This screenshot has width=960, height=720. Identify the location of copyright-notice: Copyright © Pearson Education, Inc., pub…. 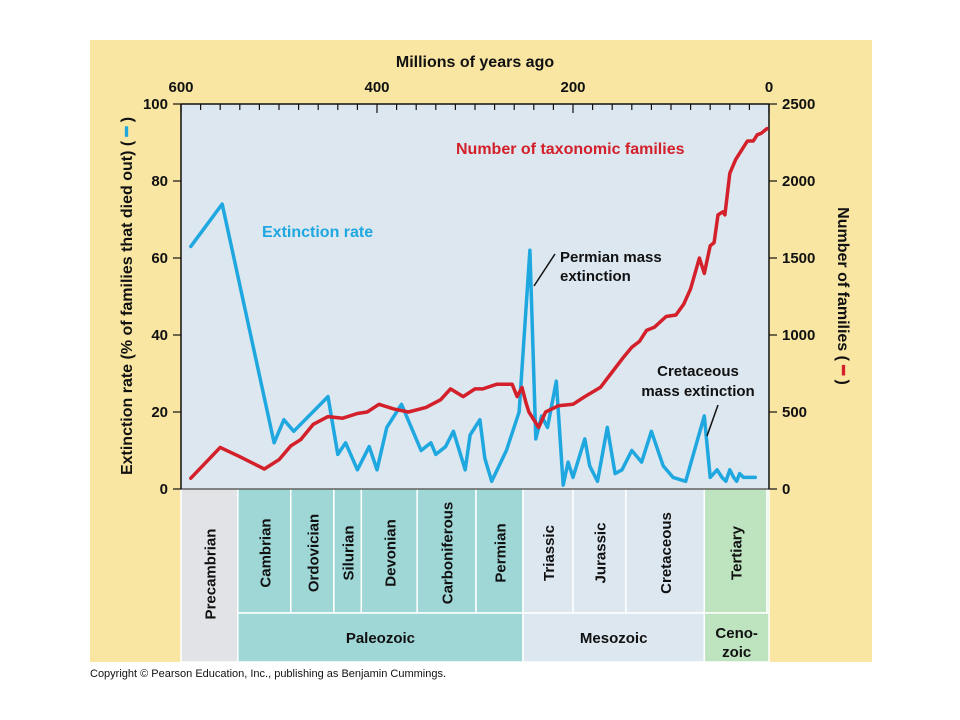
(268, 674).